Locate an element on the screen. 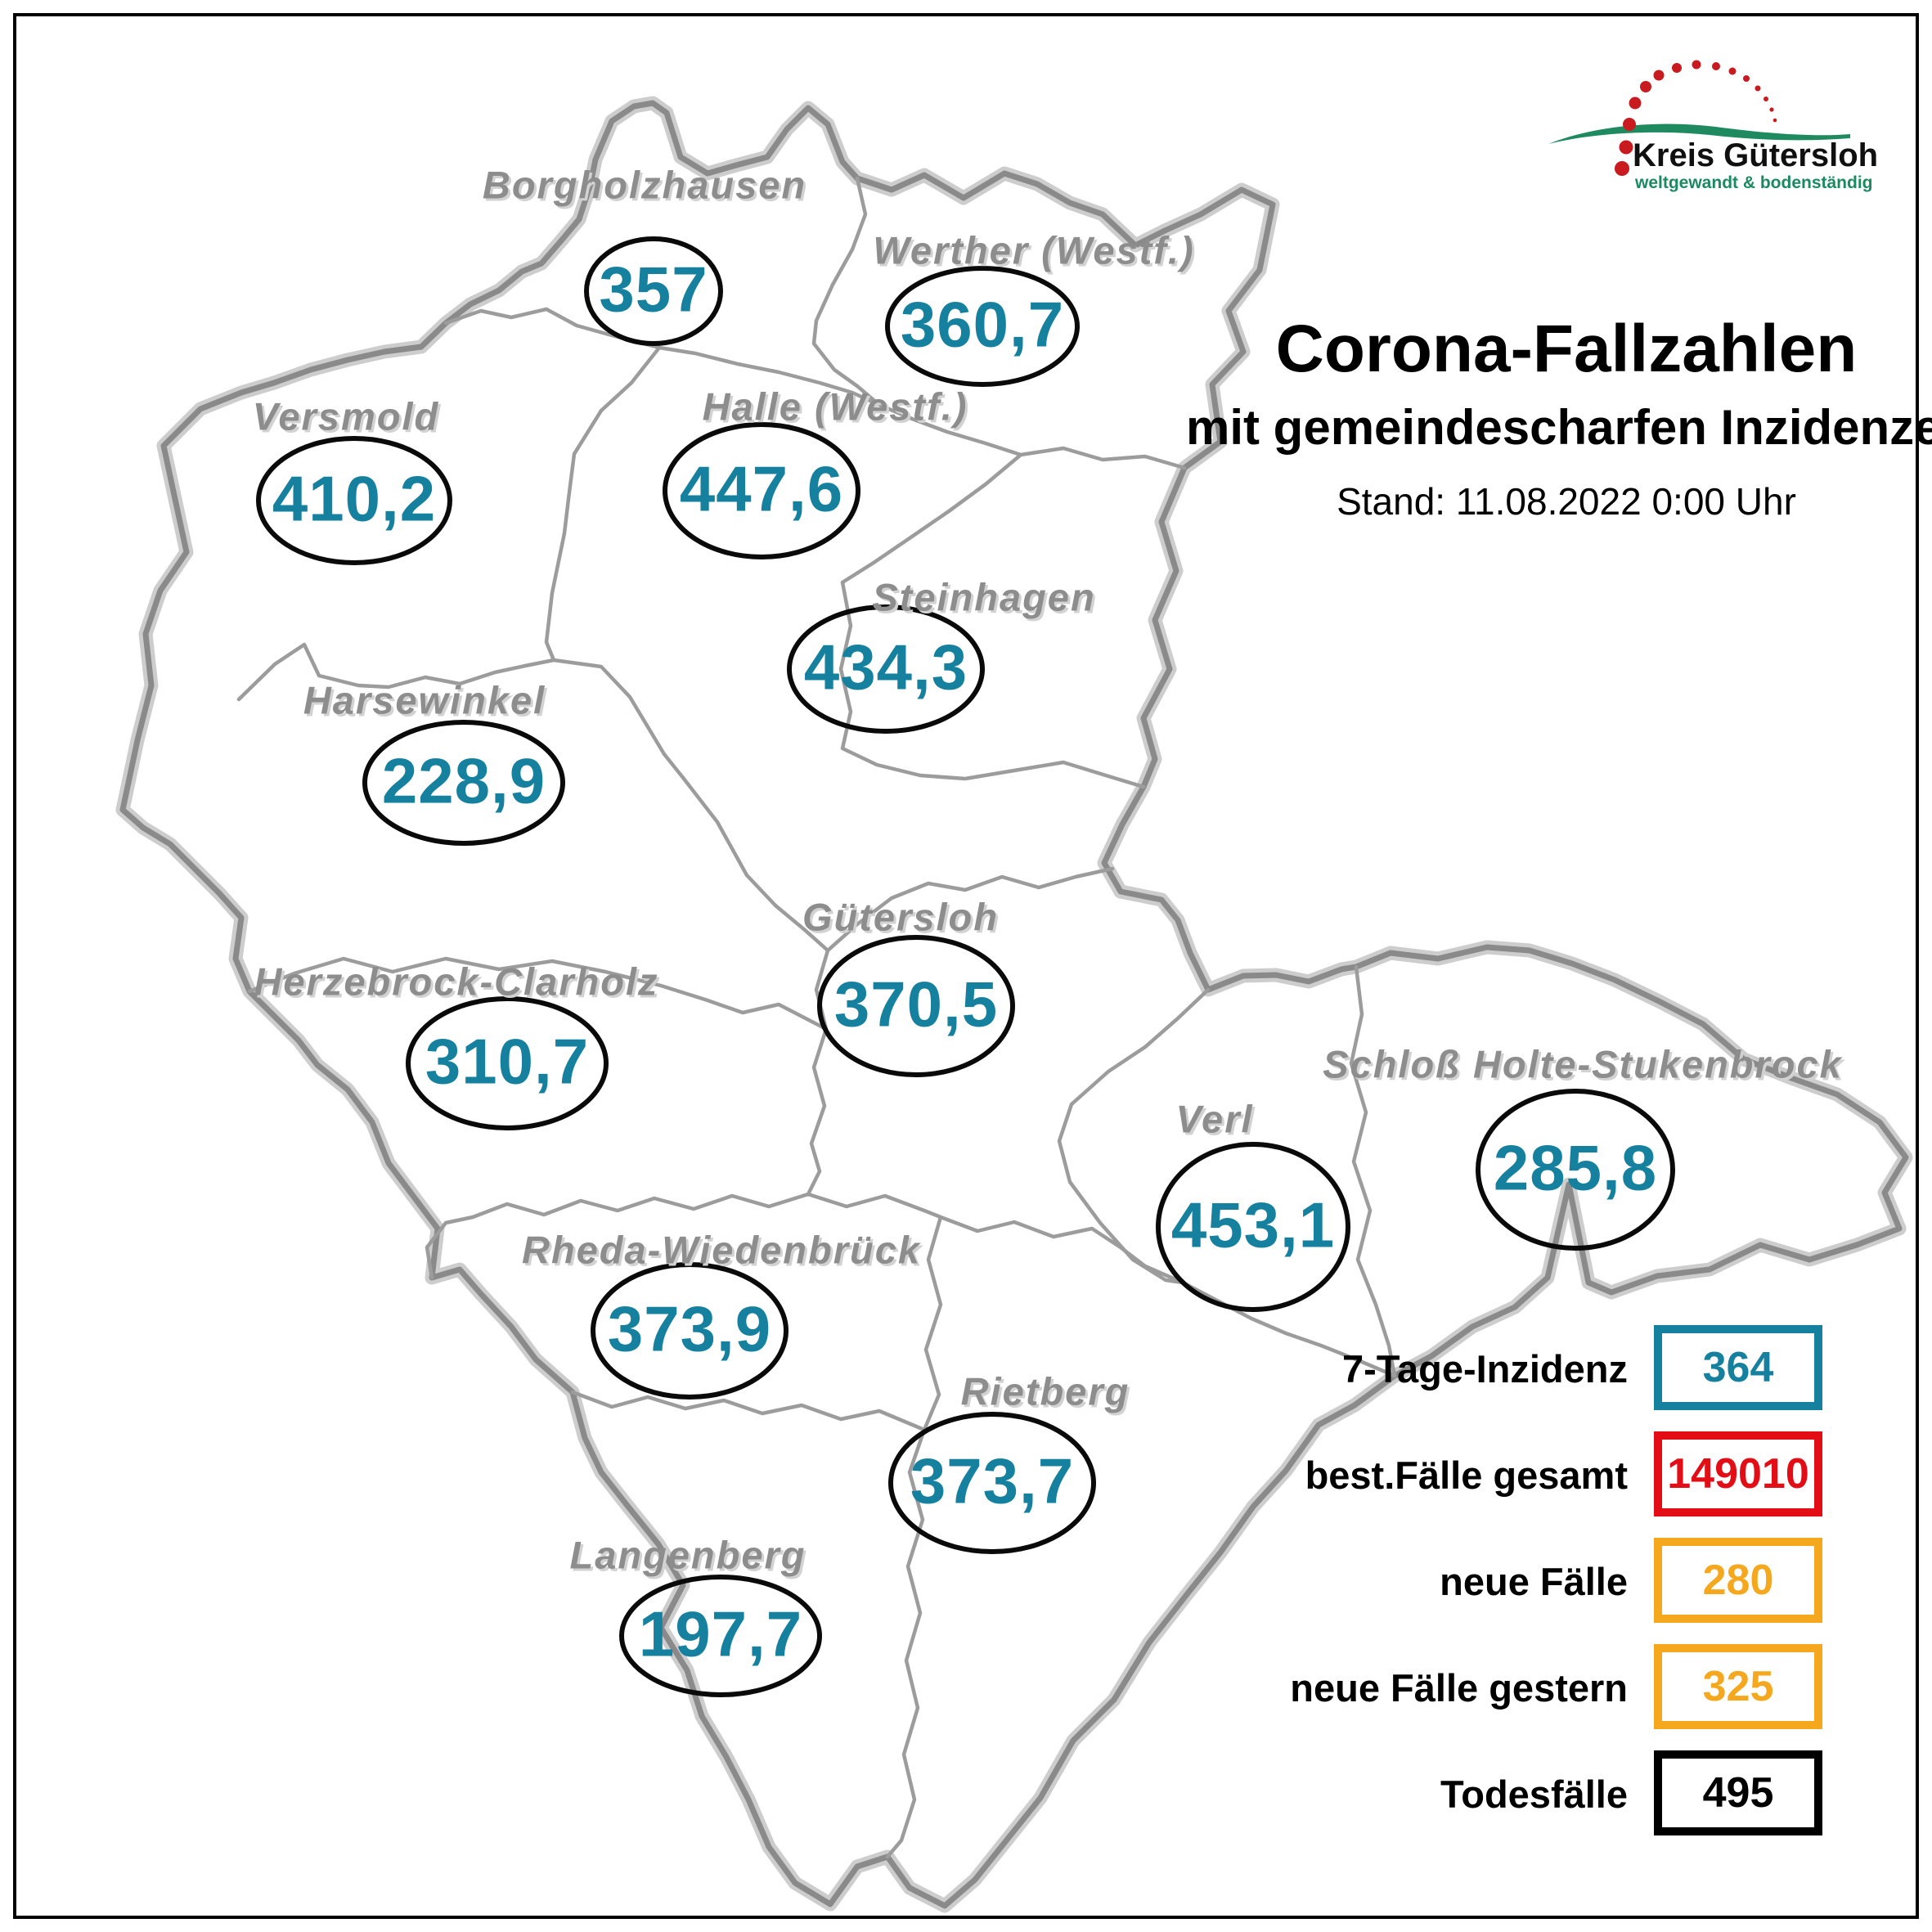 The height and width of the screenshot is (1932, 1932). incidence-ellipse-shs is located at coordinates (1575, 1170).